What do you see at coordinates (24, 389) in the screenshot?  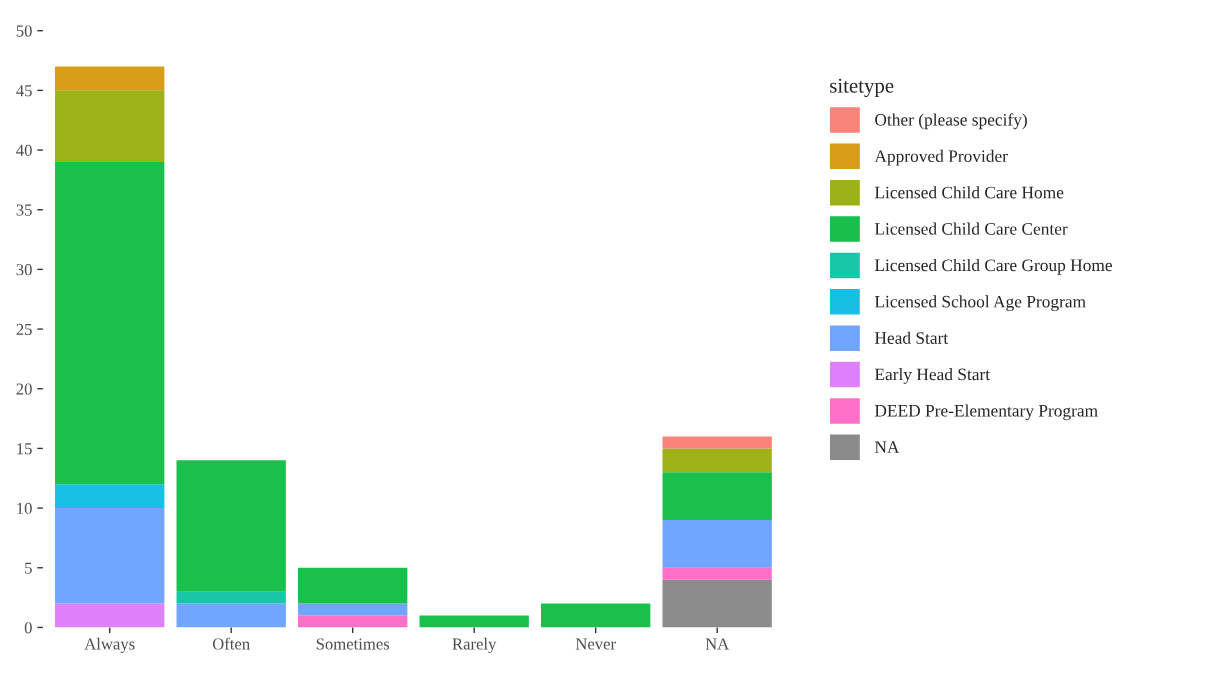 I see `y-tick-label: 20` at bounding box center [24, 389].